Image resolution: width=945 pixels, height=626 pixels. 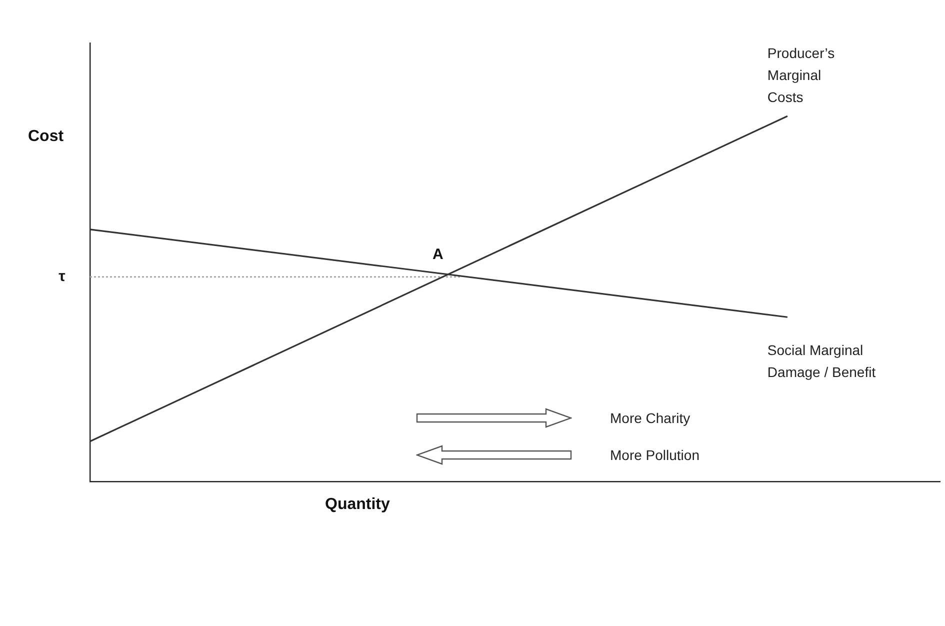 I want to click on annotation: A, so click(x=438, y=255).